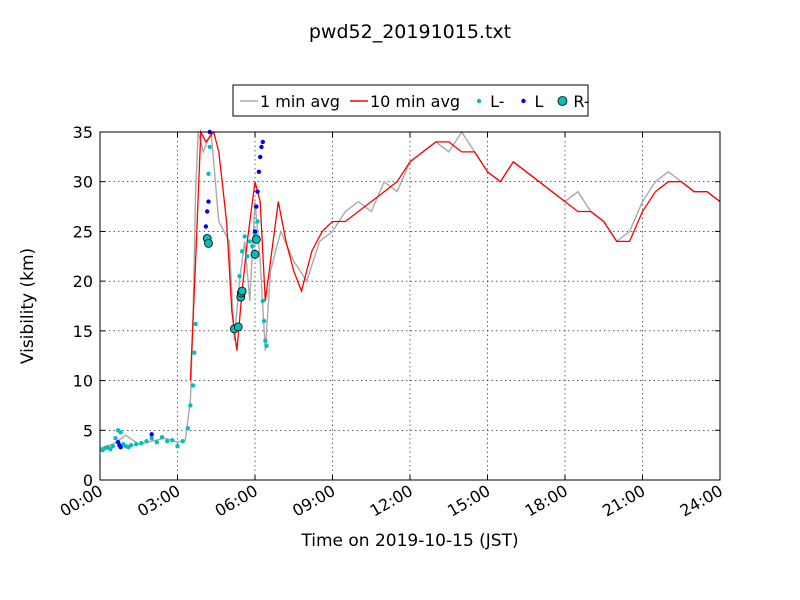 This screenshot has width=800, height=600. I want to click on legend-label: L-, so click(497, 101).